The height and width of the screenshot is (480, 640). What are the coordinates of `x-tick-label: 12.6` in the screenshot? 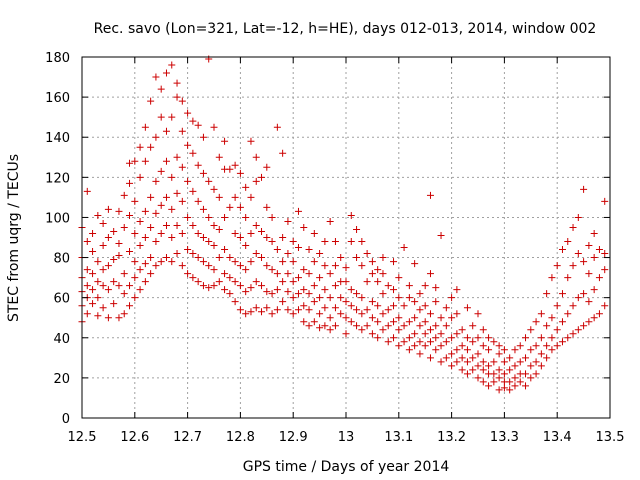 It's located at (134, 437).